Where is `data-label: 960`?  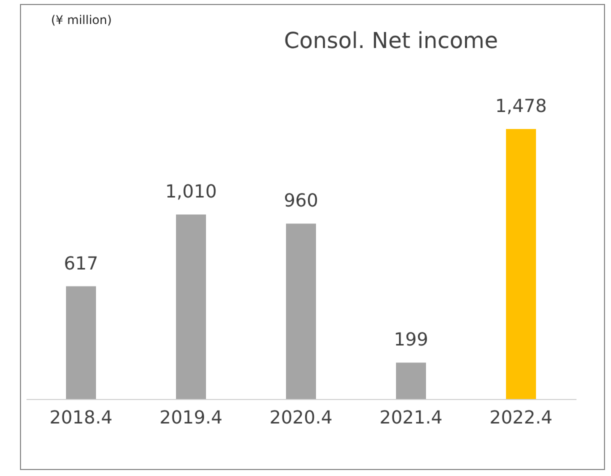
data-label: 960 is located at coordinates (301, 201).